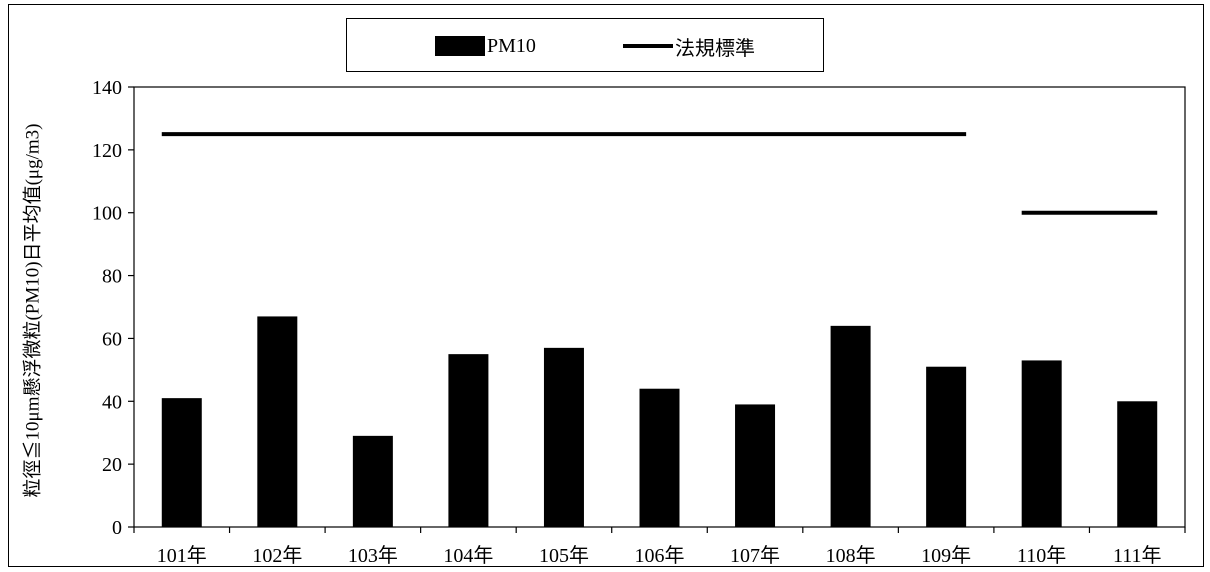  What do you see at coordinates (112, 339) in the screenshot?
I see `y-tick-label: 60` at bounding box center [112, 339].